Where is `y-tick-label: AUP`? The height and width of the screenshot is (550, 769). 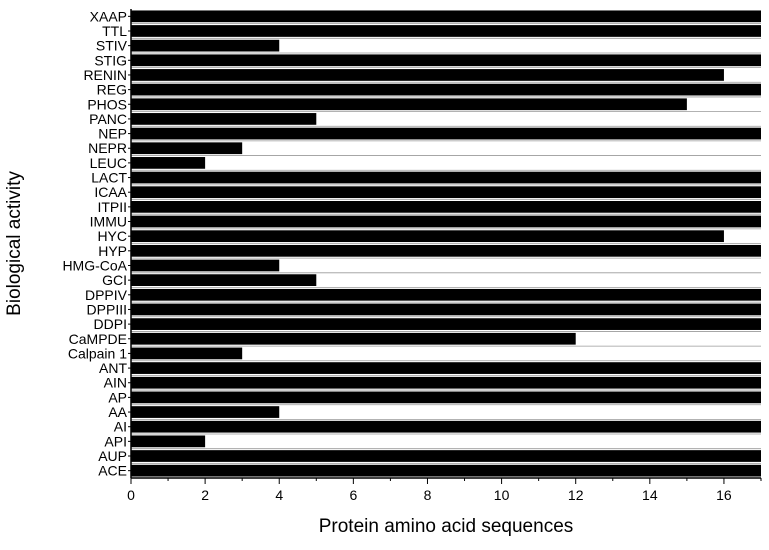 y-tick-label: AUP is located at coordinates (112, 456).